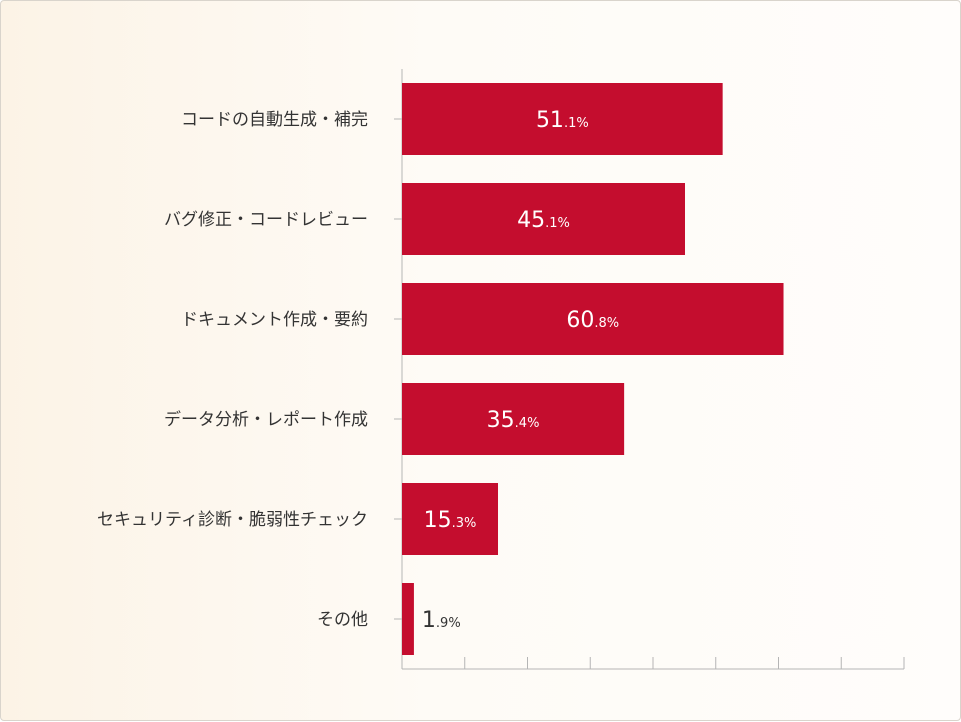 This screenshot has height=722, width=961. I want to click on category-label: コードの自動生成・補完, so click(274, 120).